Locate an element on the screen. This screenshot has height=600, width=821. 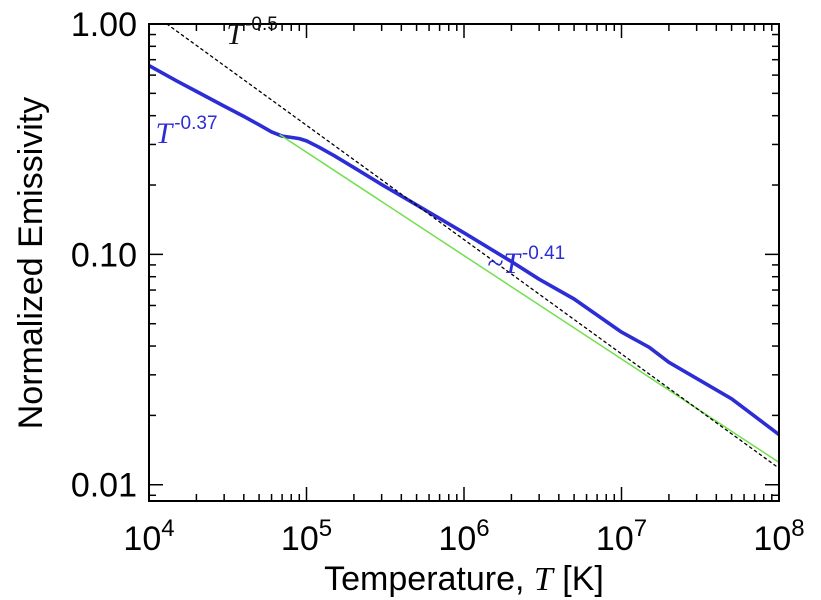
annotation-exponent: -0.5 is located at coordinates (261, 24).